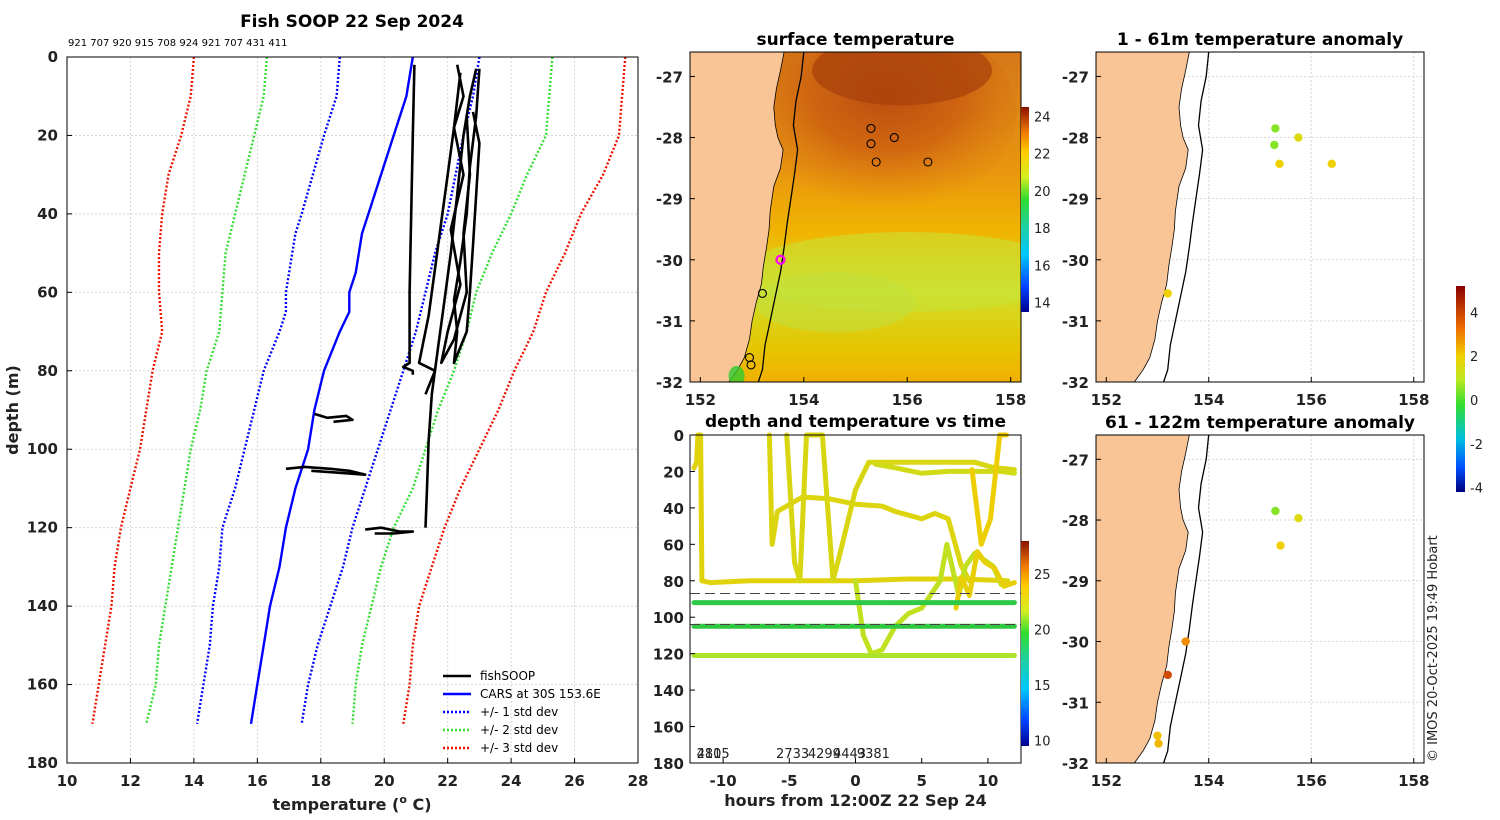  What do you see at coordinates (824, 754) in the screenshot?
I see `cast-id-label: 4299` at bounding box center [824, 754].